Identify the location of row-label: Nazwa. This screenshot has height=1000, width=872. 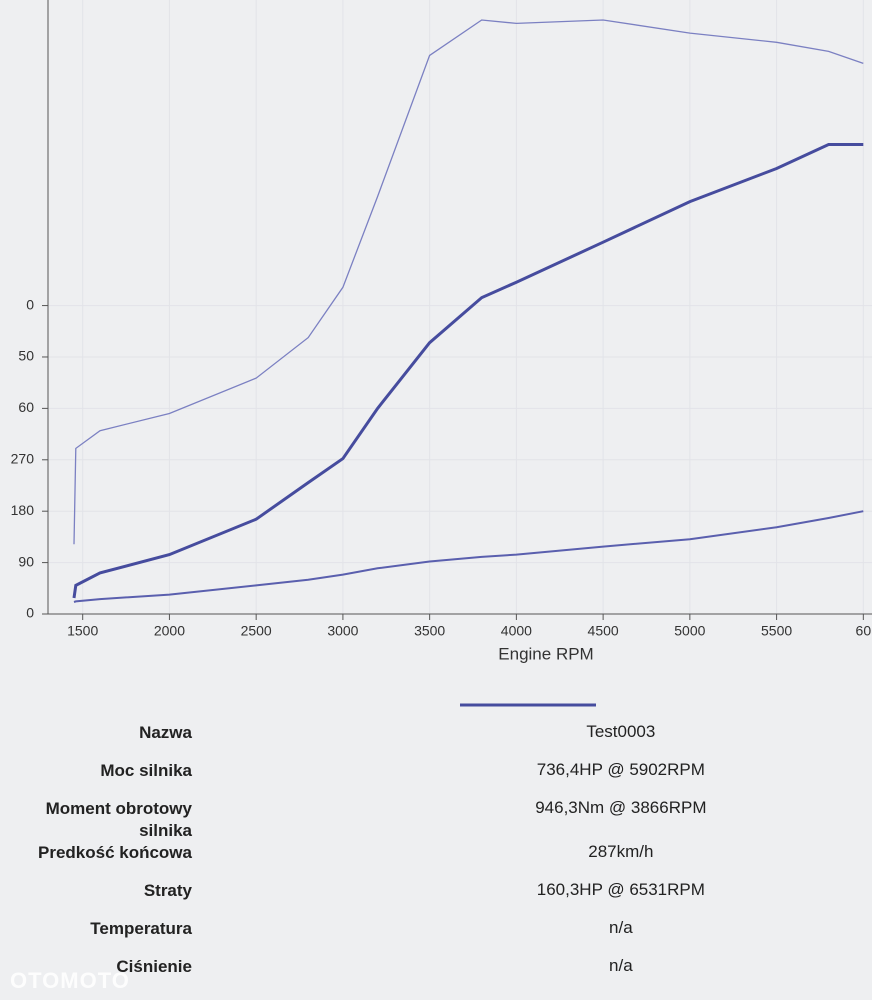
(110, 741).